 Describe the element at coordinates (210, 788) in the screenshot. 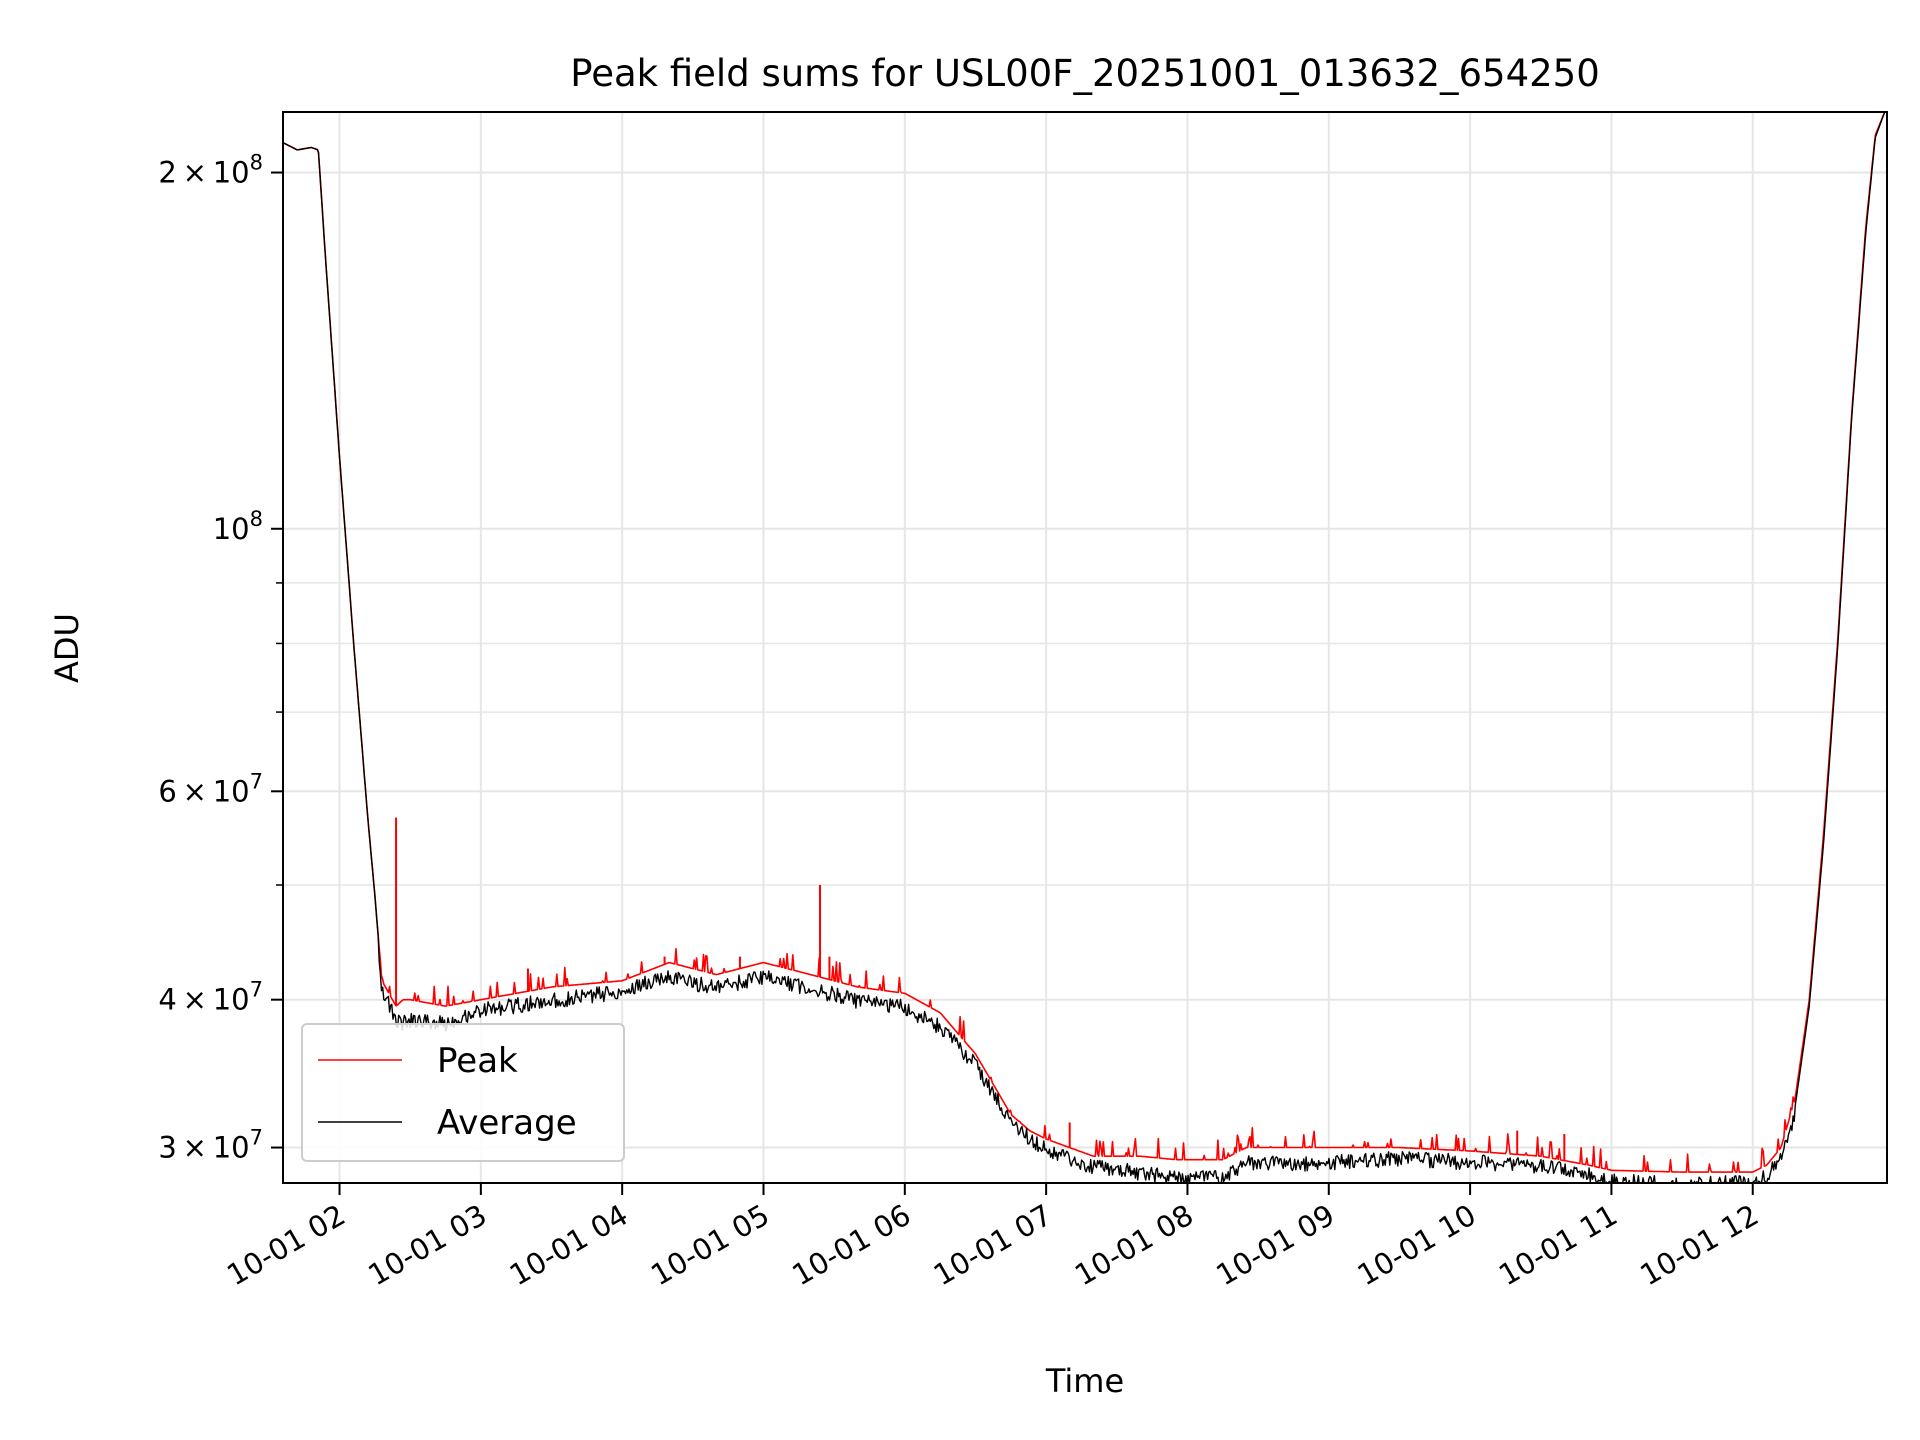

I see `y-tick-label: 6 × 10⁷` at that location.